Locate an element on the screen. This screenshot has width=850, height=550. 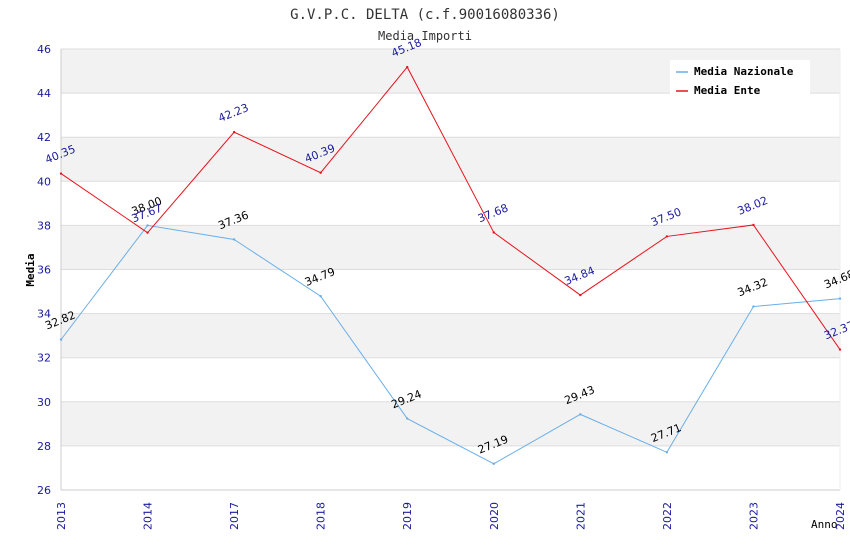
data-label: 34.32 is located at coordinates (753, 287).